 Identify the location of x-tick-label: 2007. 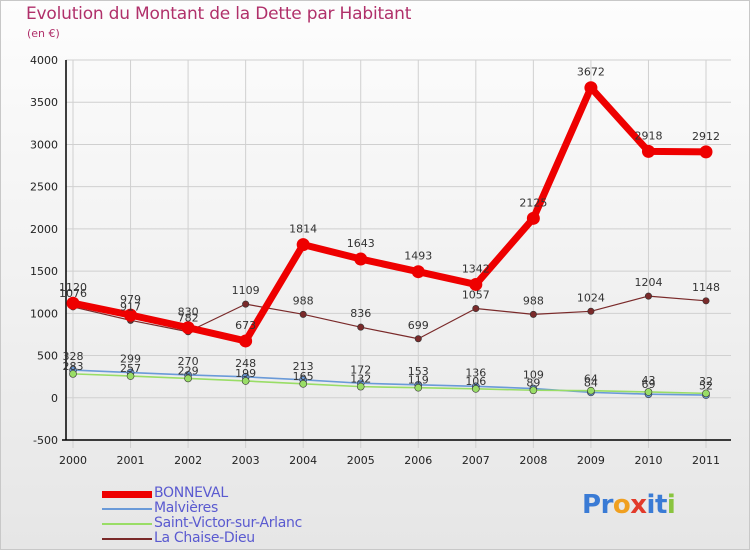
(476, 460).